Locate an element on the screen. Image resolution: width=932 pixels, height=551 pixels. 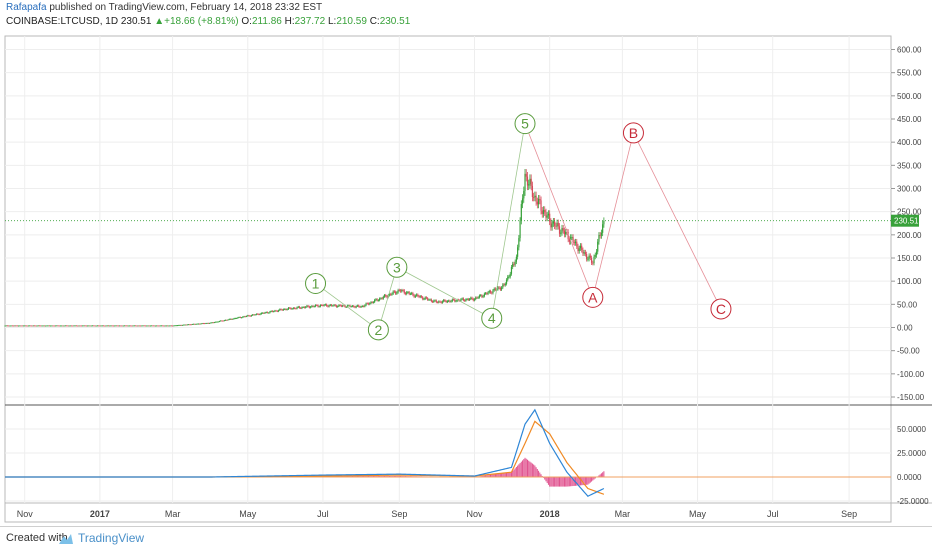
wave-label-3: 3 is located at coordinates (397, 267).